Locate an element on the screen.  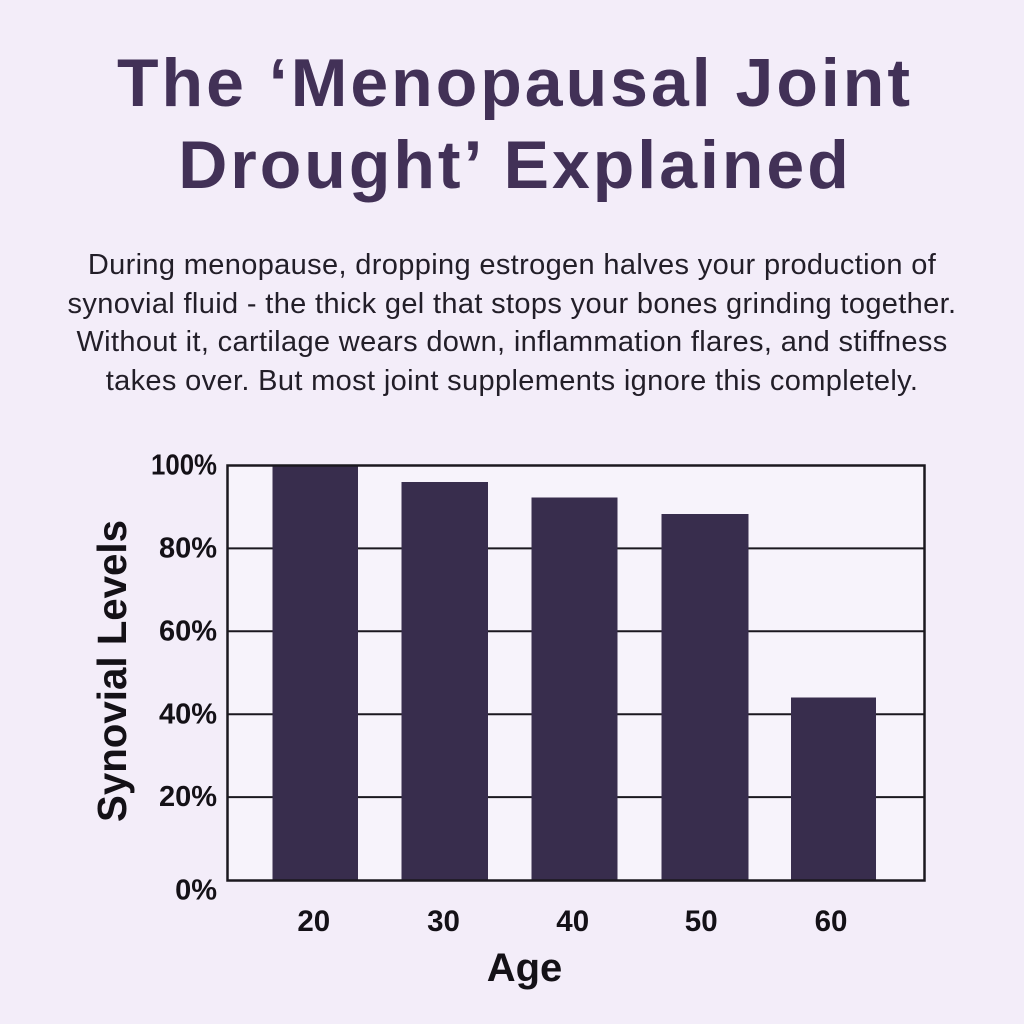
svg-text: 60 is located at coordinates (831, 921).